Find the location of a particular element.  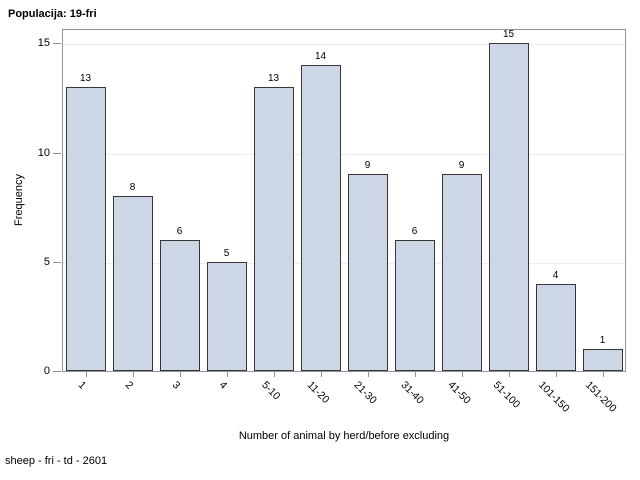

bar-value-label-1: 13 is located at coordinates (85, 78).